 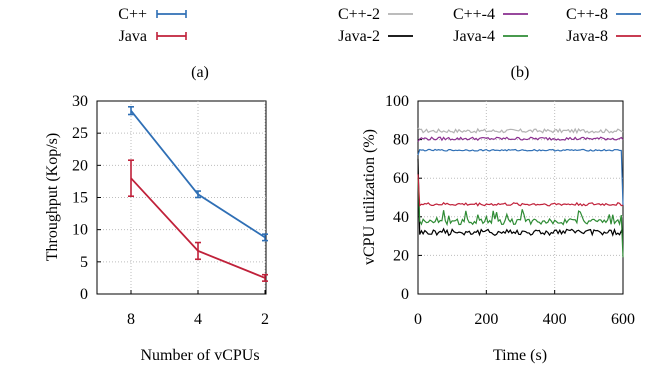 I want to click on legend-b-label-java2: Java-2, so click(x=359, y=36).